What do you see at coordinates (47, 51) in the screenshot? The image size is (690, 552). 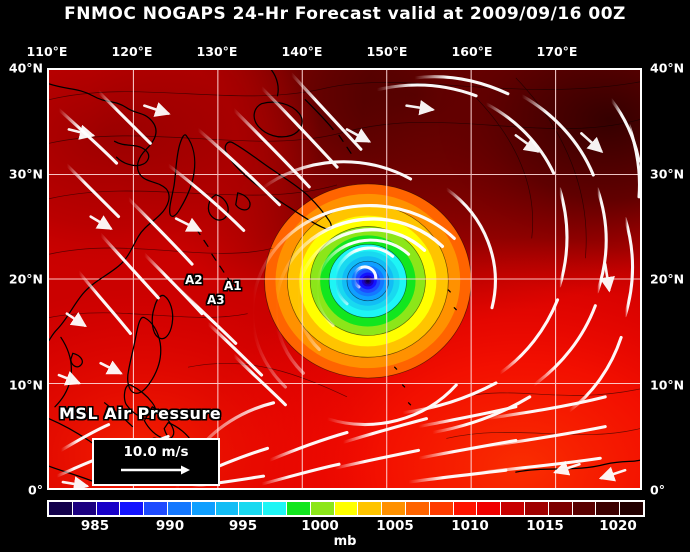 I see `lon-tick-0: 110°E` at bounding box center [47, 51].